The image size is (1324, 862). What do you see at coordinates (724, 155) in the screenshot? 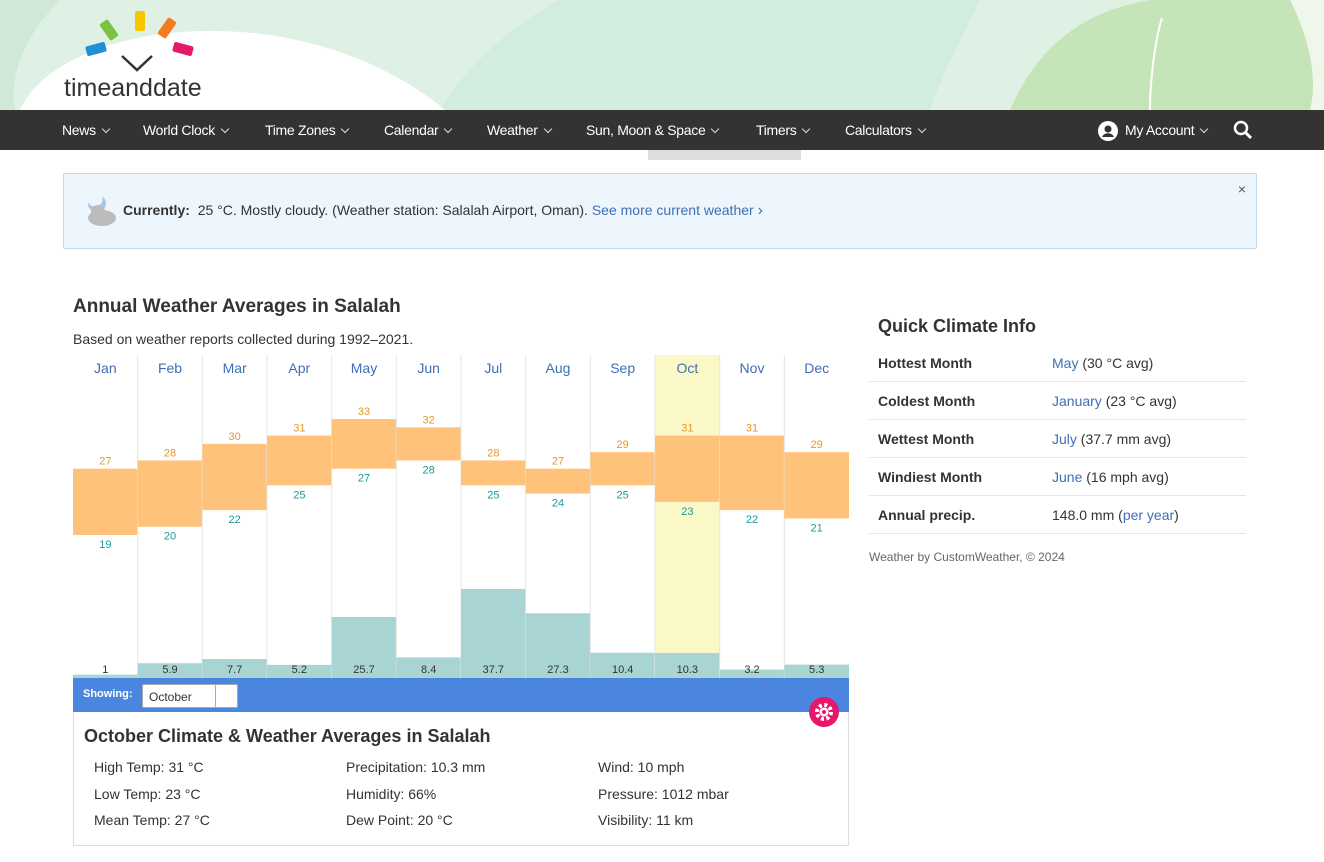
I see `tab-remnant` at bounding box center [724, 155].